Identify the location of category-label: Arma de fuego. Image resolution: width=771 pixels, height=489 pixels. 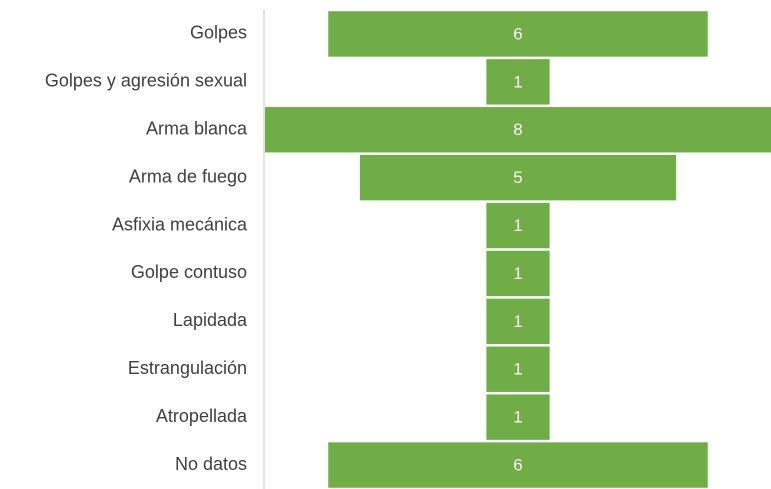
(188, 176).